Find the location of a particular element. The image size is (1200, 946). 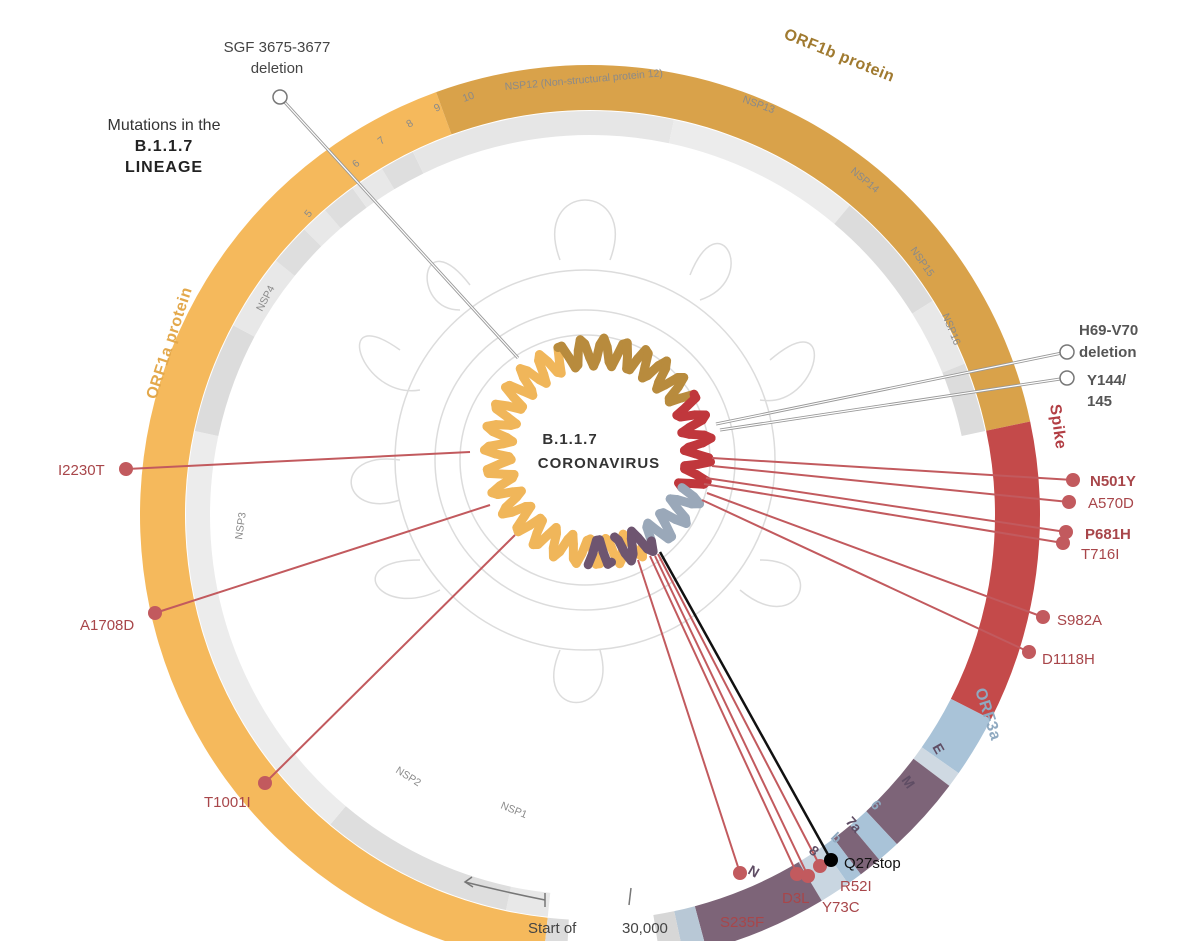

mutation-t1001i: T1001I is located at coordinates (227, 802).